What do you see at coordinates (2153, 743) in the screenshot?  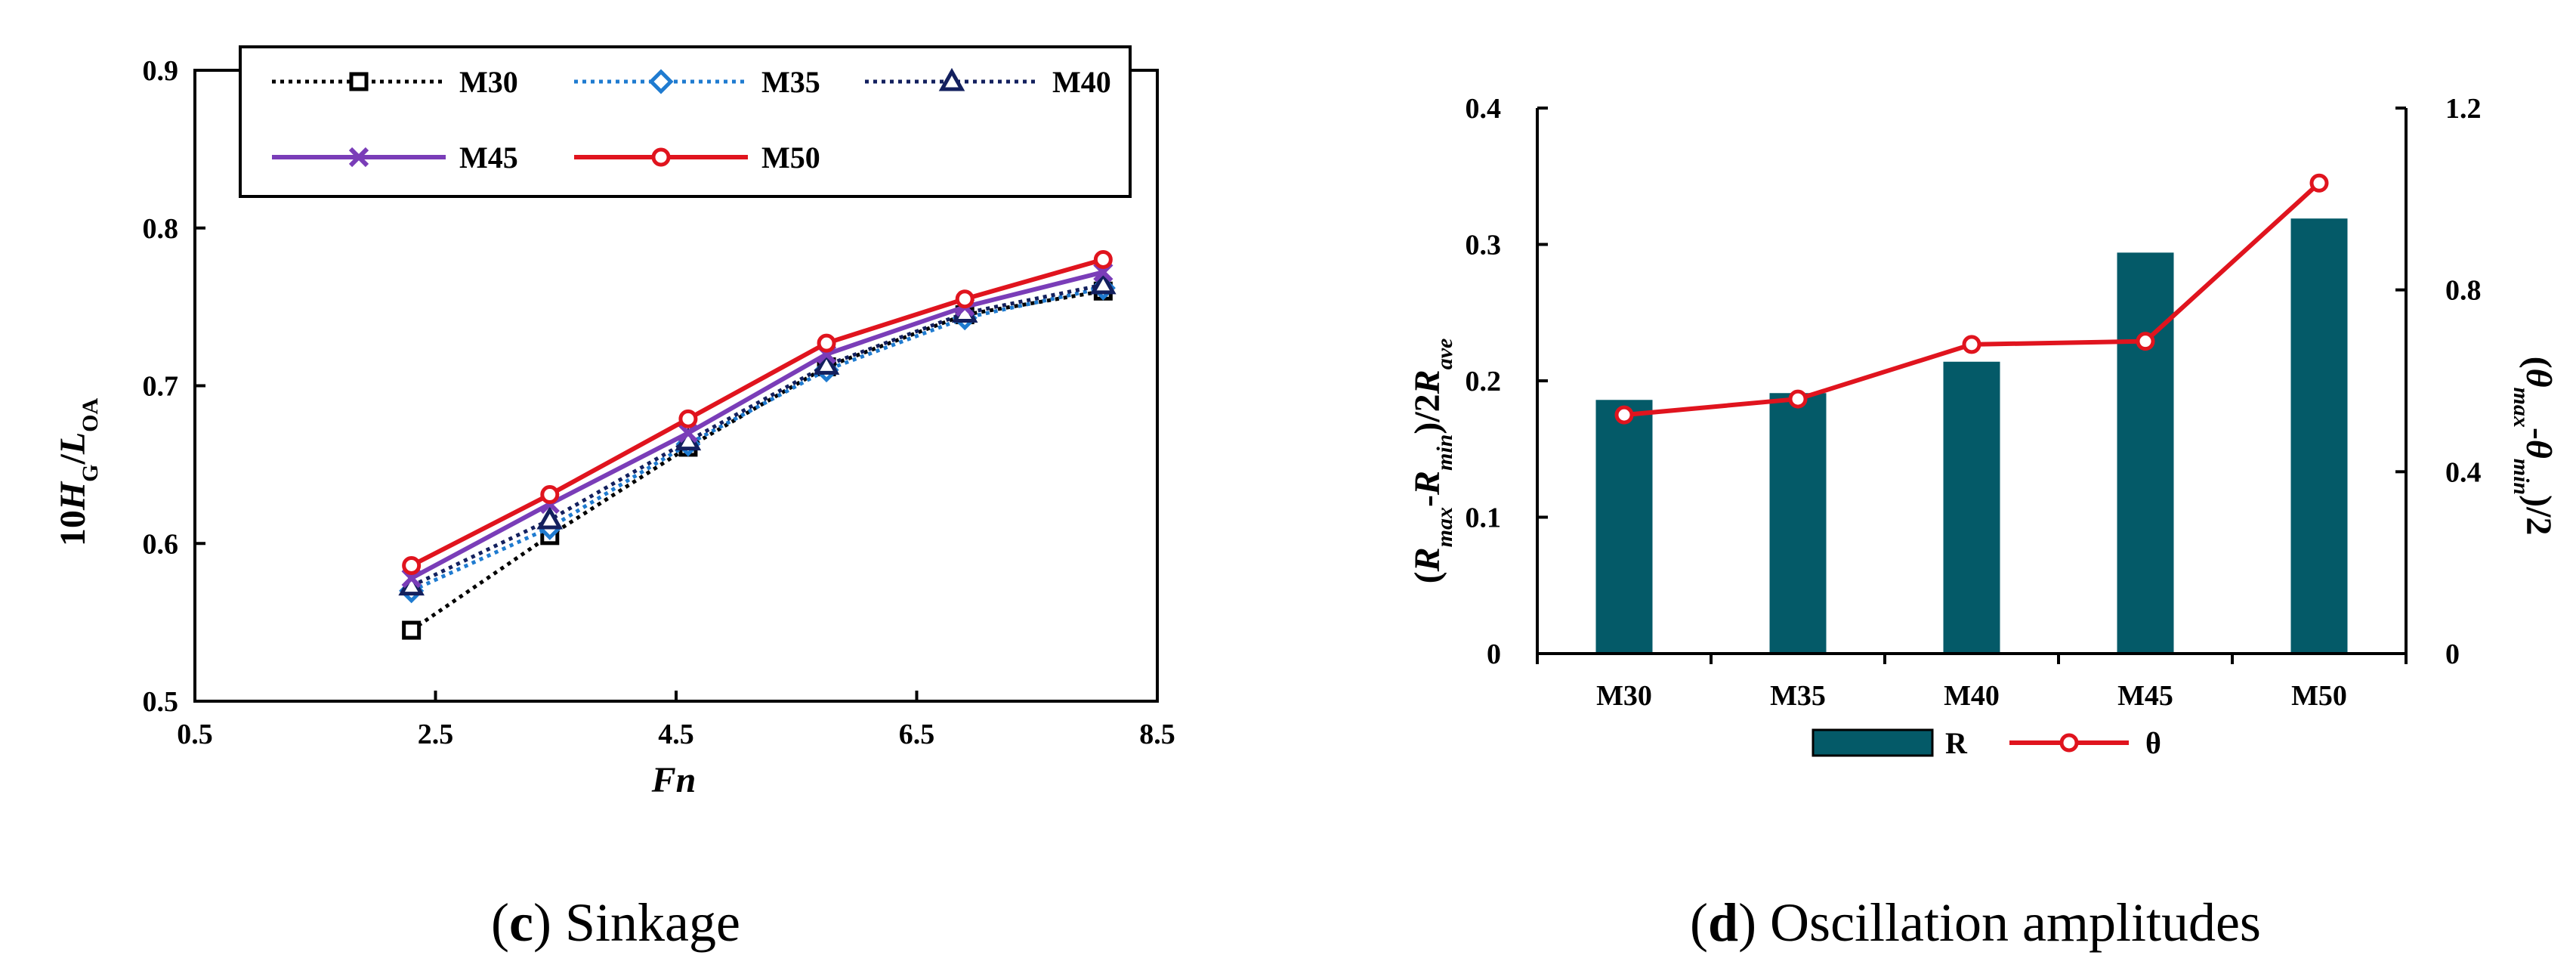 I see `legend-label: θ` at bounding box center [2153, 743].